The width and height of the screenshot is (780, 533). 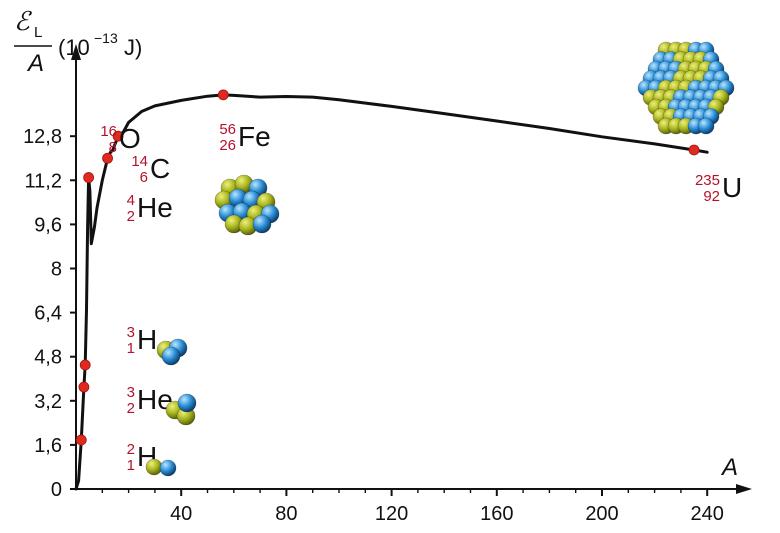 I want to click on y-tick-label: 8, so click(x=56, y=270).